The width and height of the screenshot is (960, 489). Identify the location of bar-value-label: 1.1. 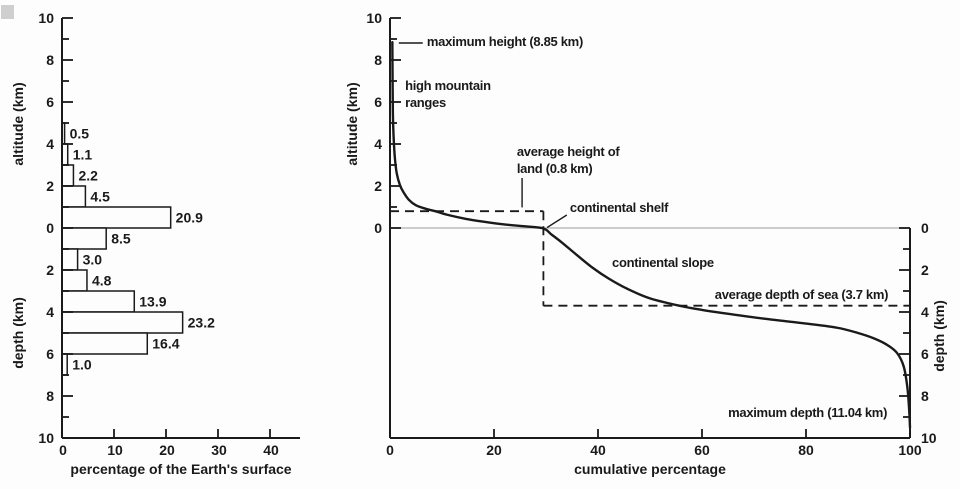
(83, 155).